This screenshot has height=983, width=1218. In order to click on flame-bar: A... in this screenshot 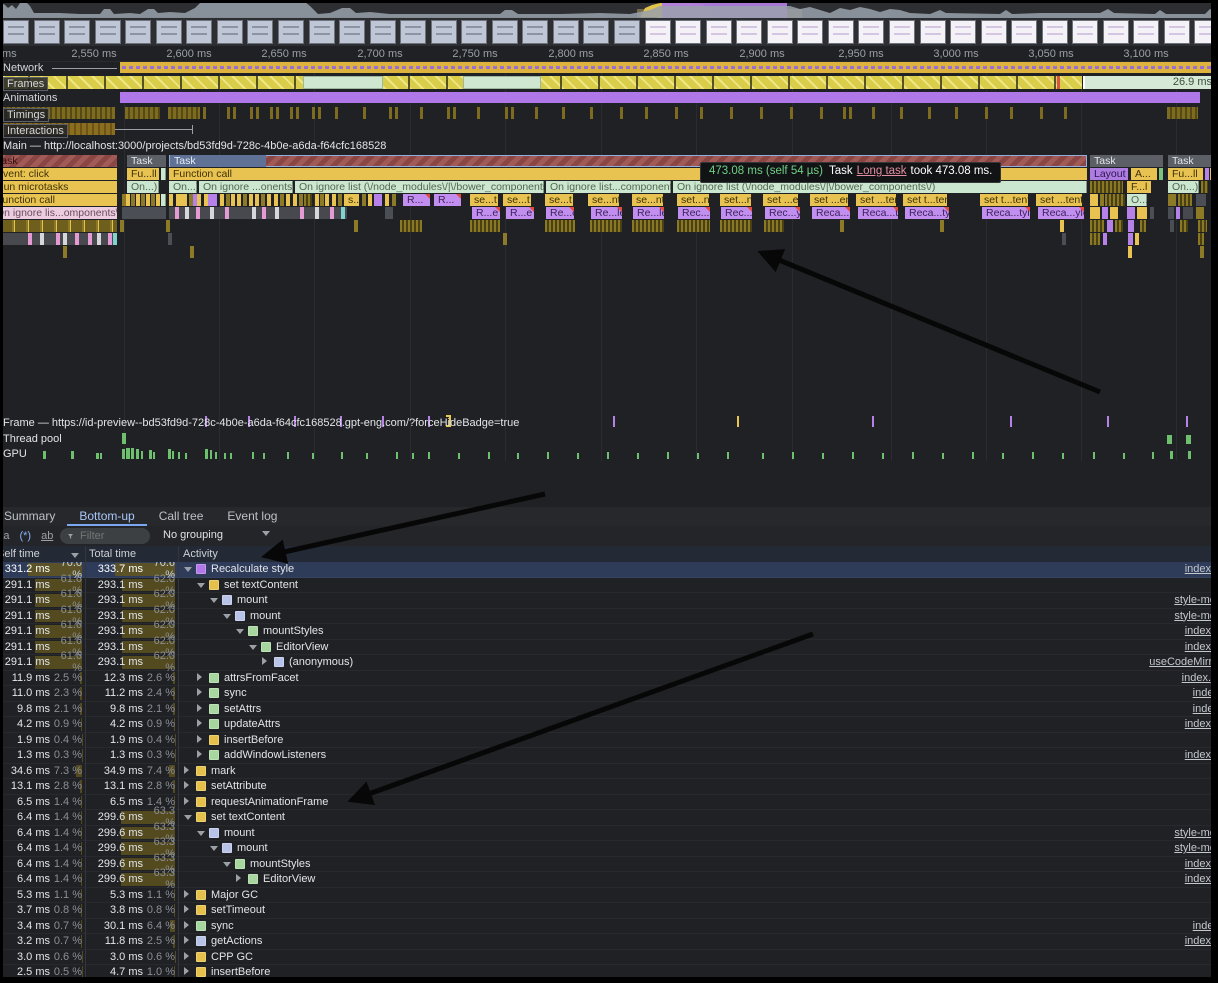, I will do `click(1144, 174)`.